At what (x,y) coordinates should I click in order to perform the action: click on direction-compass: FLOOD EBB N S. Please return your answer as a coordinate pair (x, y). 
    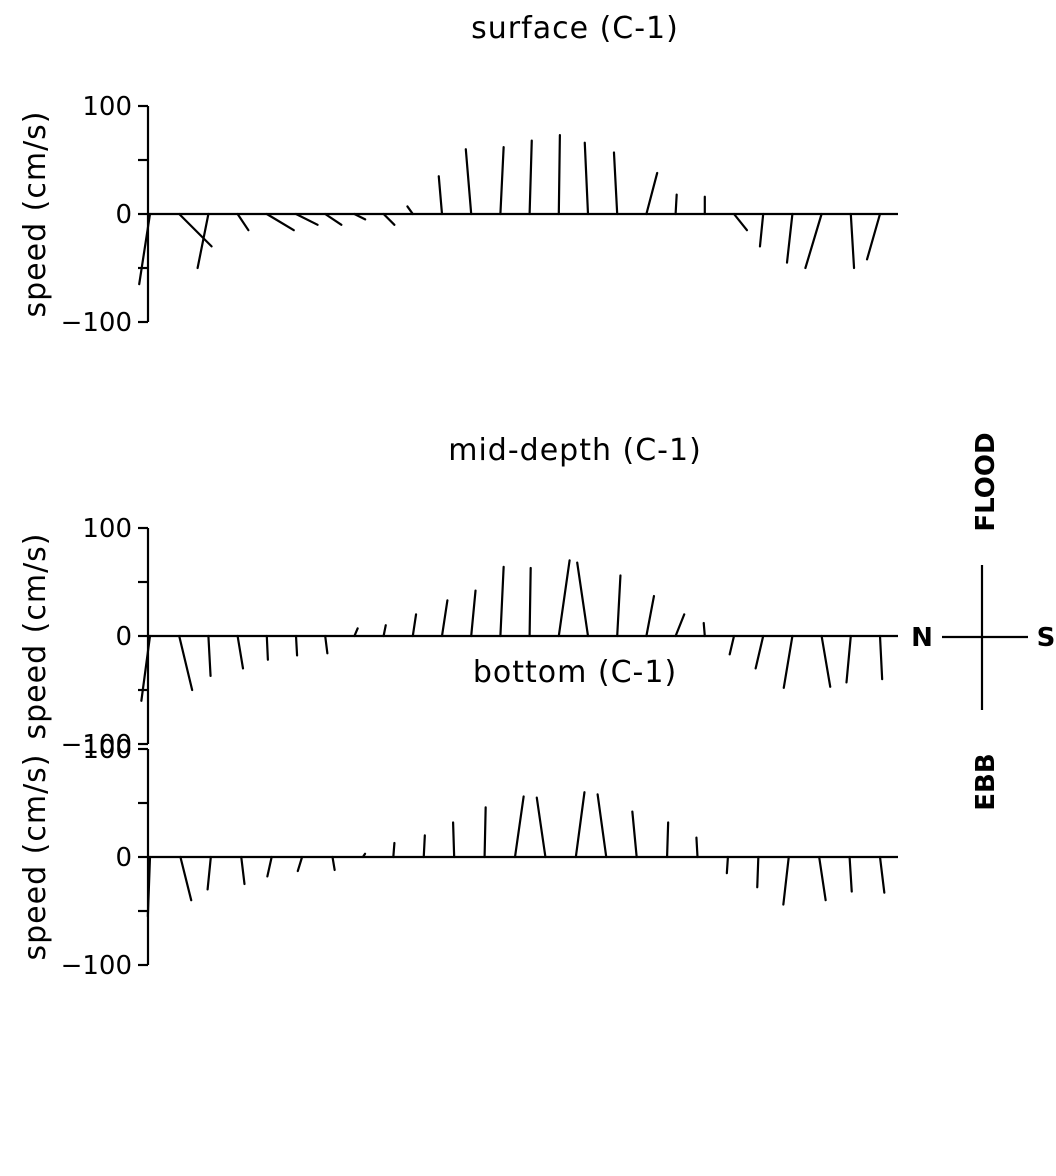
    Looking at the image, I should click on (983, 621).